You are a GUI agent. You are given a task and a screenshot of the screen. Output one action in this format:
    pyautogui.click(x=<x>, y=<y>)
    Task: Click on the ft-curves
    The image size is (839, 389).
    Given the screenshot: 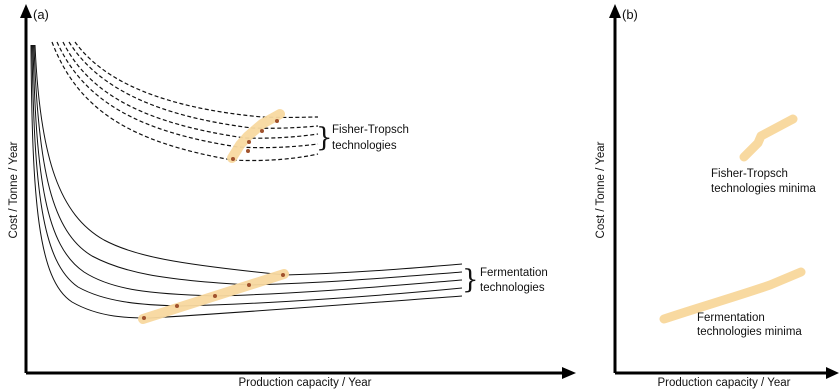 What is the action you would take?
    pyautogui.click(x=185, y=101)
    